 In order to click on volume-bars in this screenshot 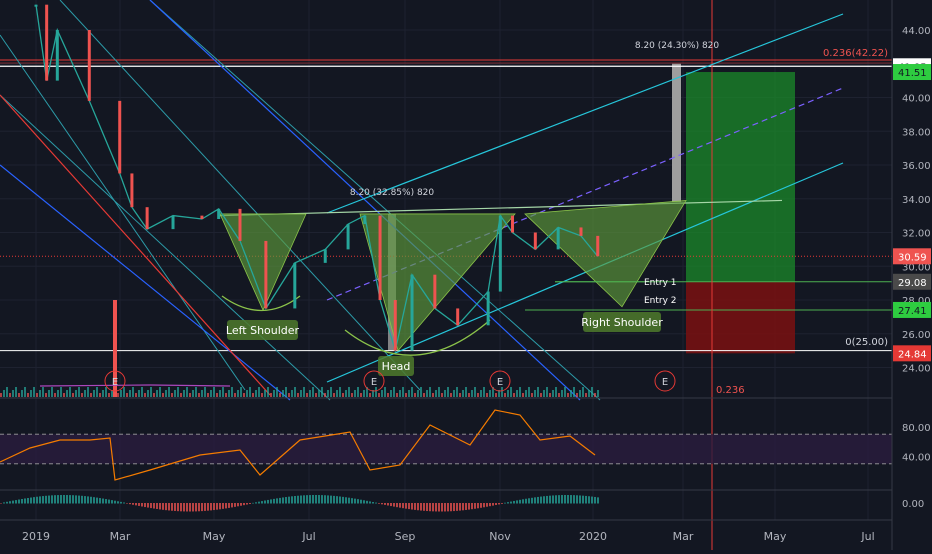, I will do `click(299, 348)`.